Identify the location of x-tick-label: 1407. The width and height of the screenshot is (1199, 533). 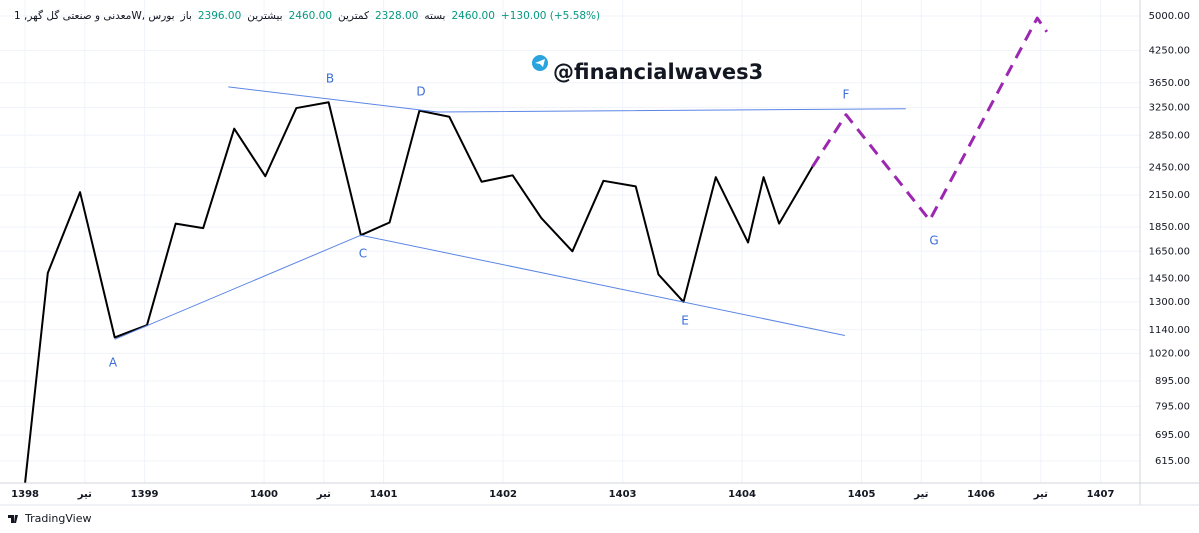
(1101, 494).